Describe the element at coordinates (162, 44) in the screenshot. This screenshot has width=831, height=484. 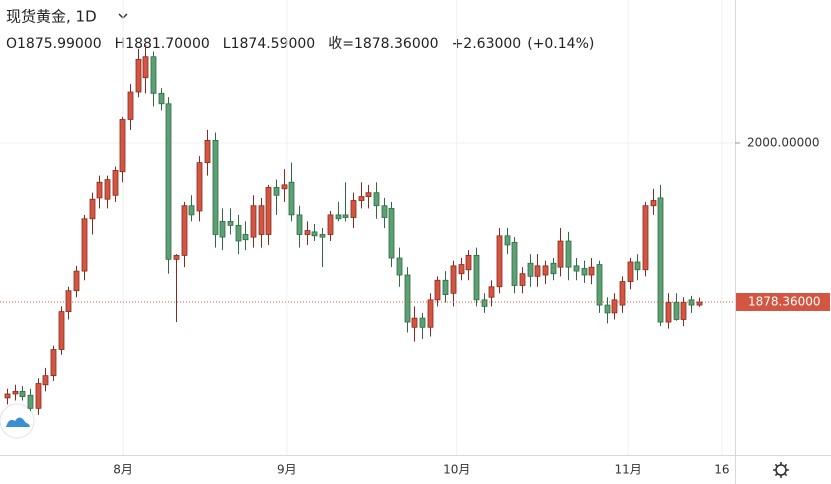
I see `header-value: H1881.70000` at that location.